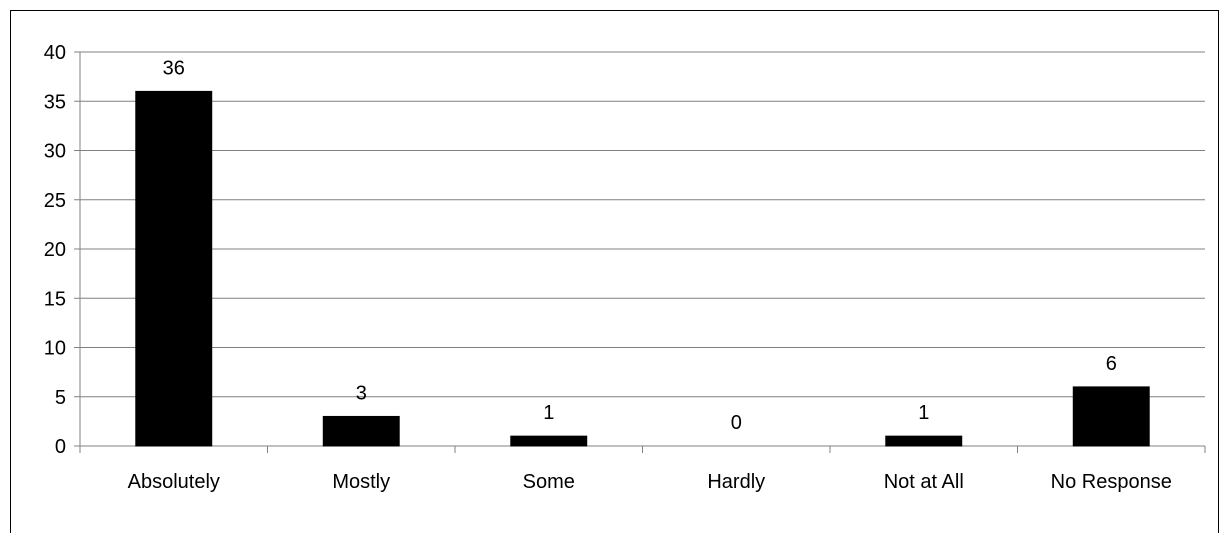 The width and height of the screenshot is (1219, 533). What do you see at coordinates (60, 398) in the screenshot?
I see `y-tick-label: 5` at bounding box center [60, 398].